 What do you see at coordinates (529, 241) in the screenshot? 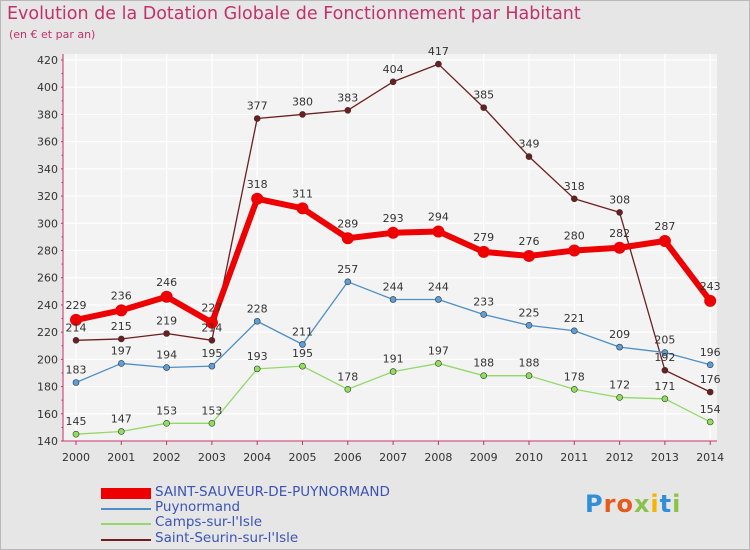
I see `data-label: 276` at bounding box center [529, 241].